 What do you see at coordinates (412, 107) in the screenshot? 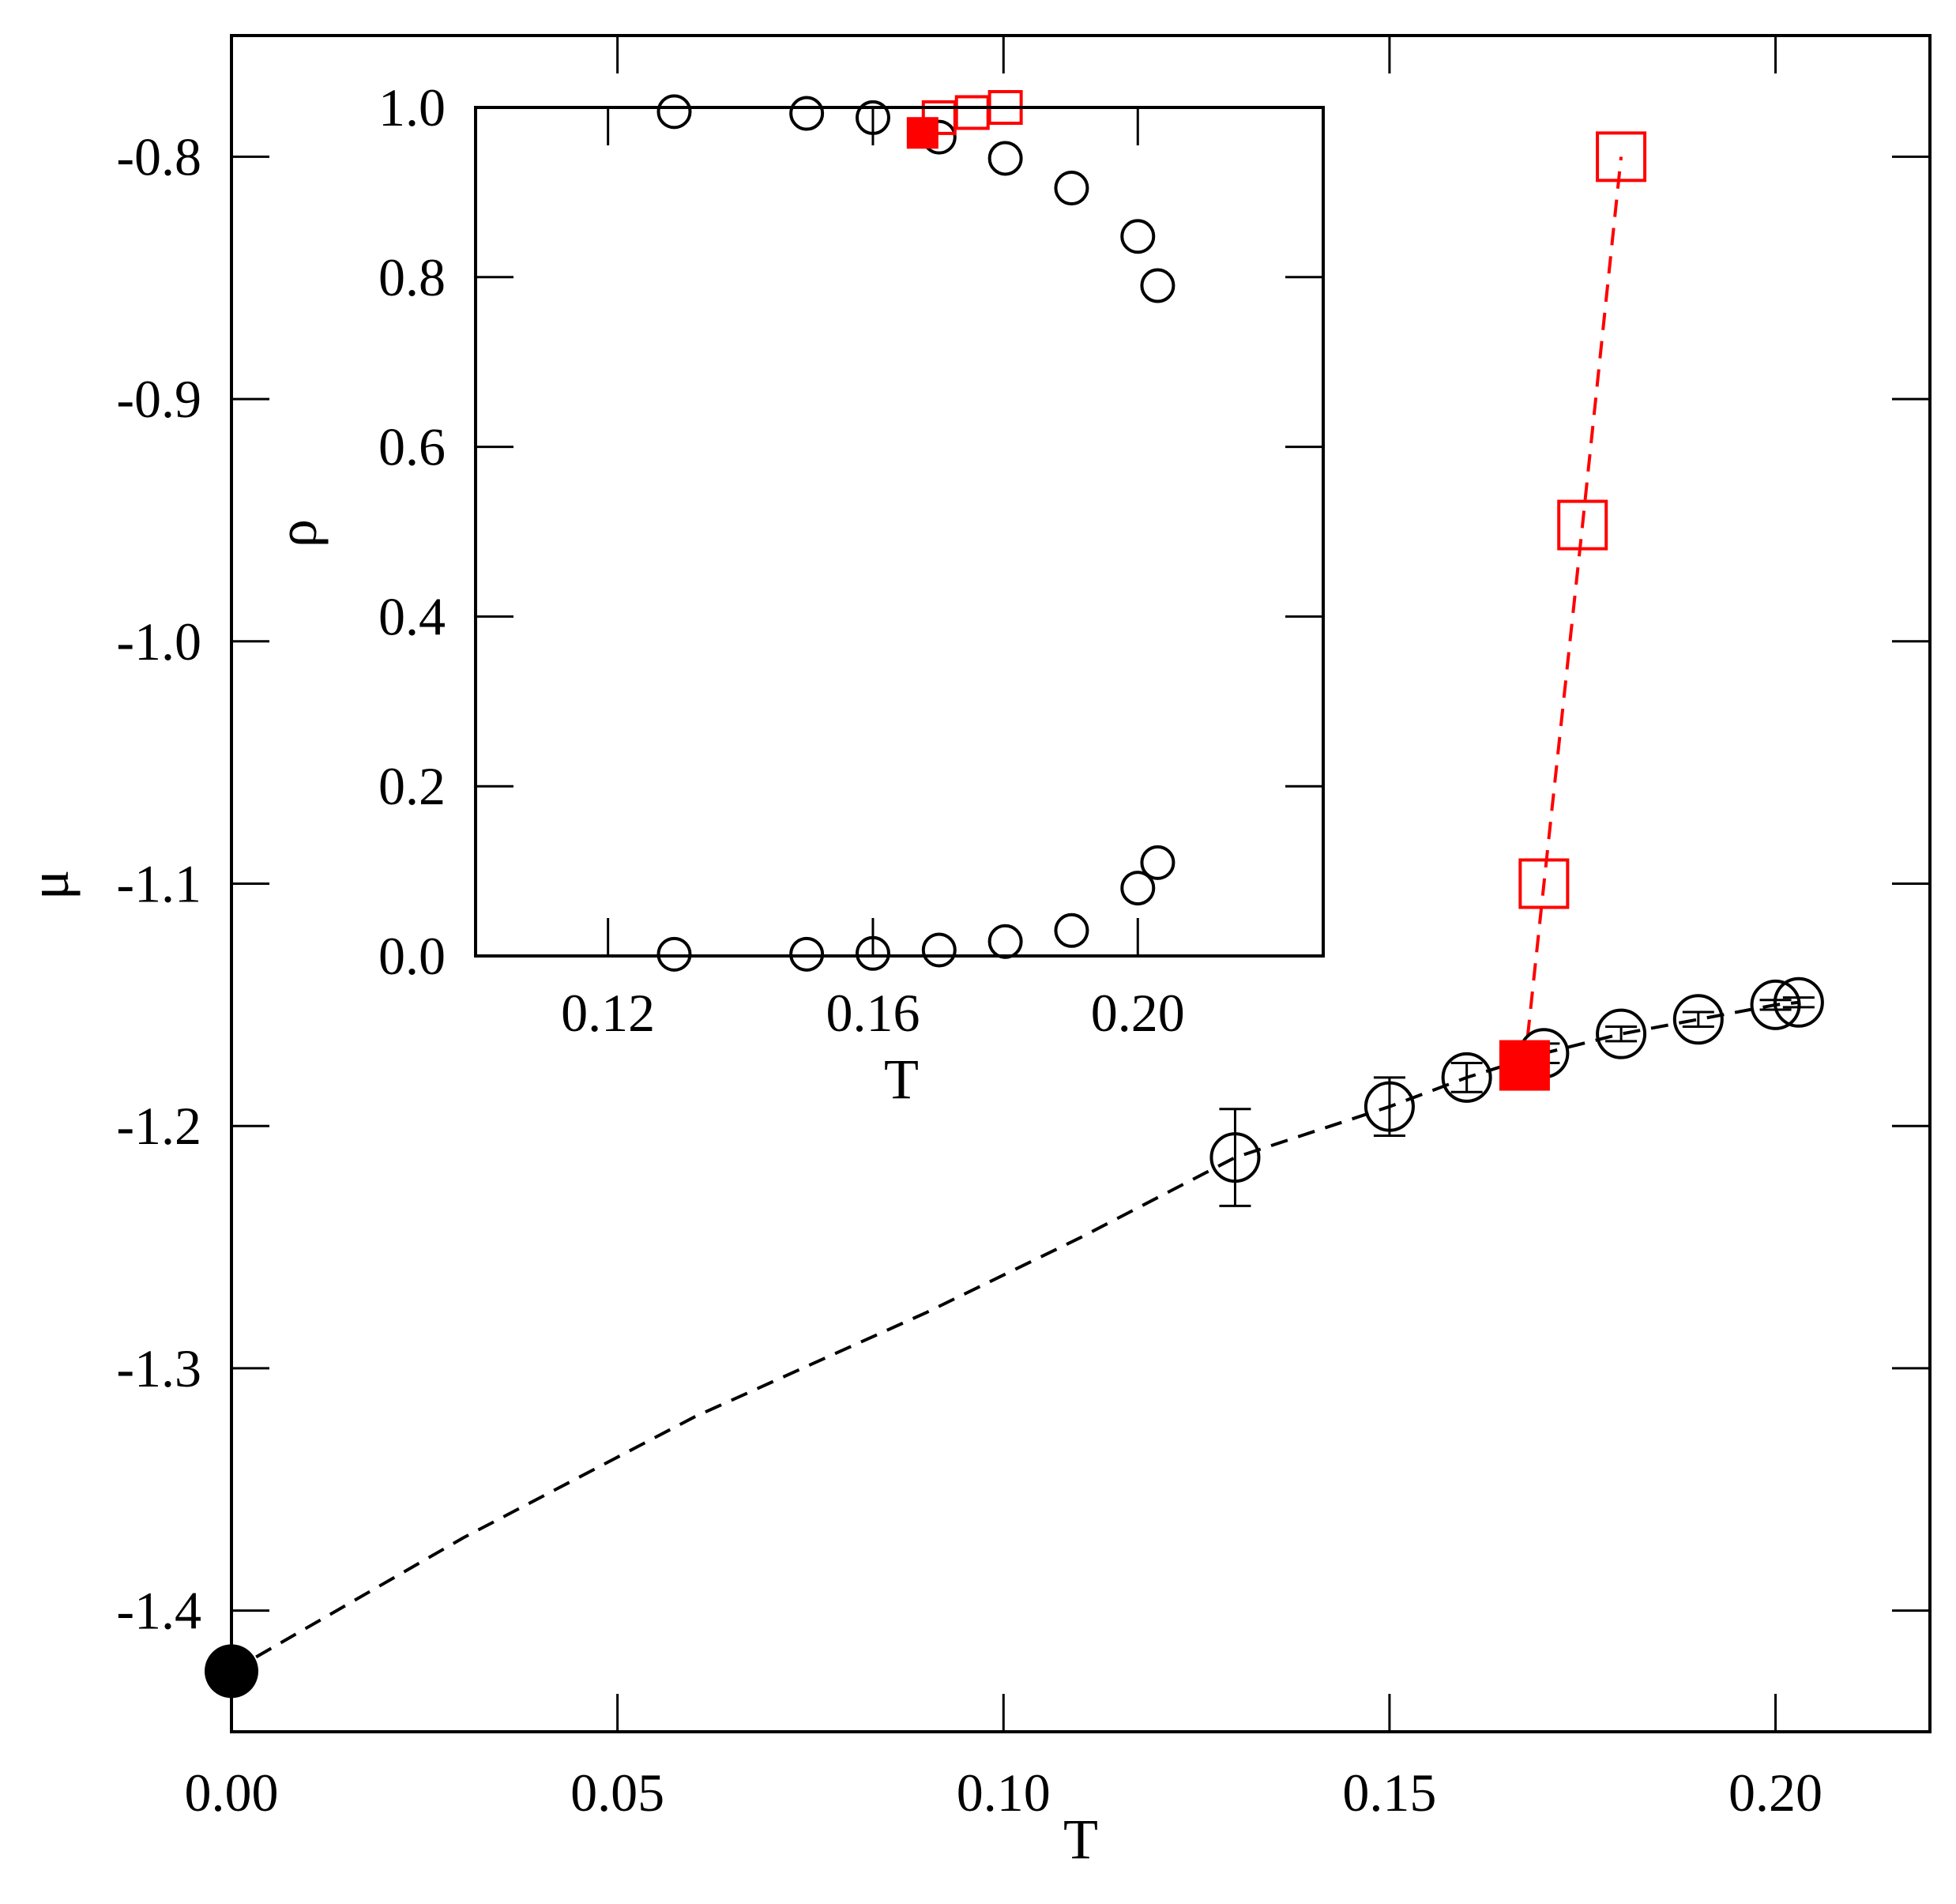
I see `y-tick-label: 1.0` at bounding box center [412, 107].